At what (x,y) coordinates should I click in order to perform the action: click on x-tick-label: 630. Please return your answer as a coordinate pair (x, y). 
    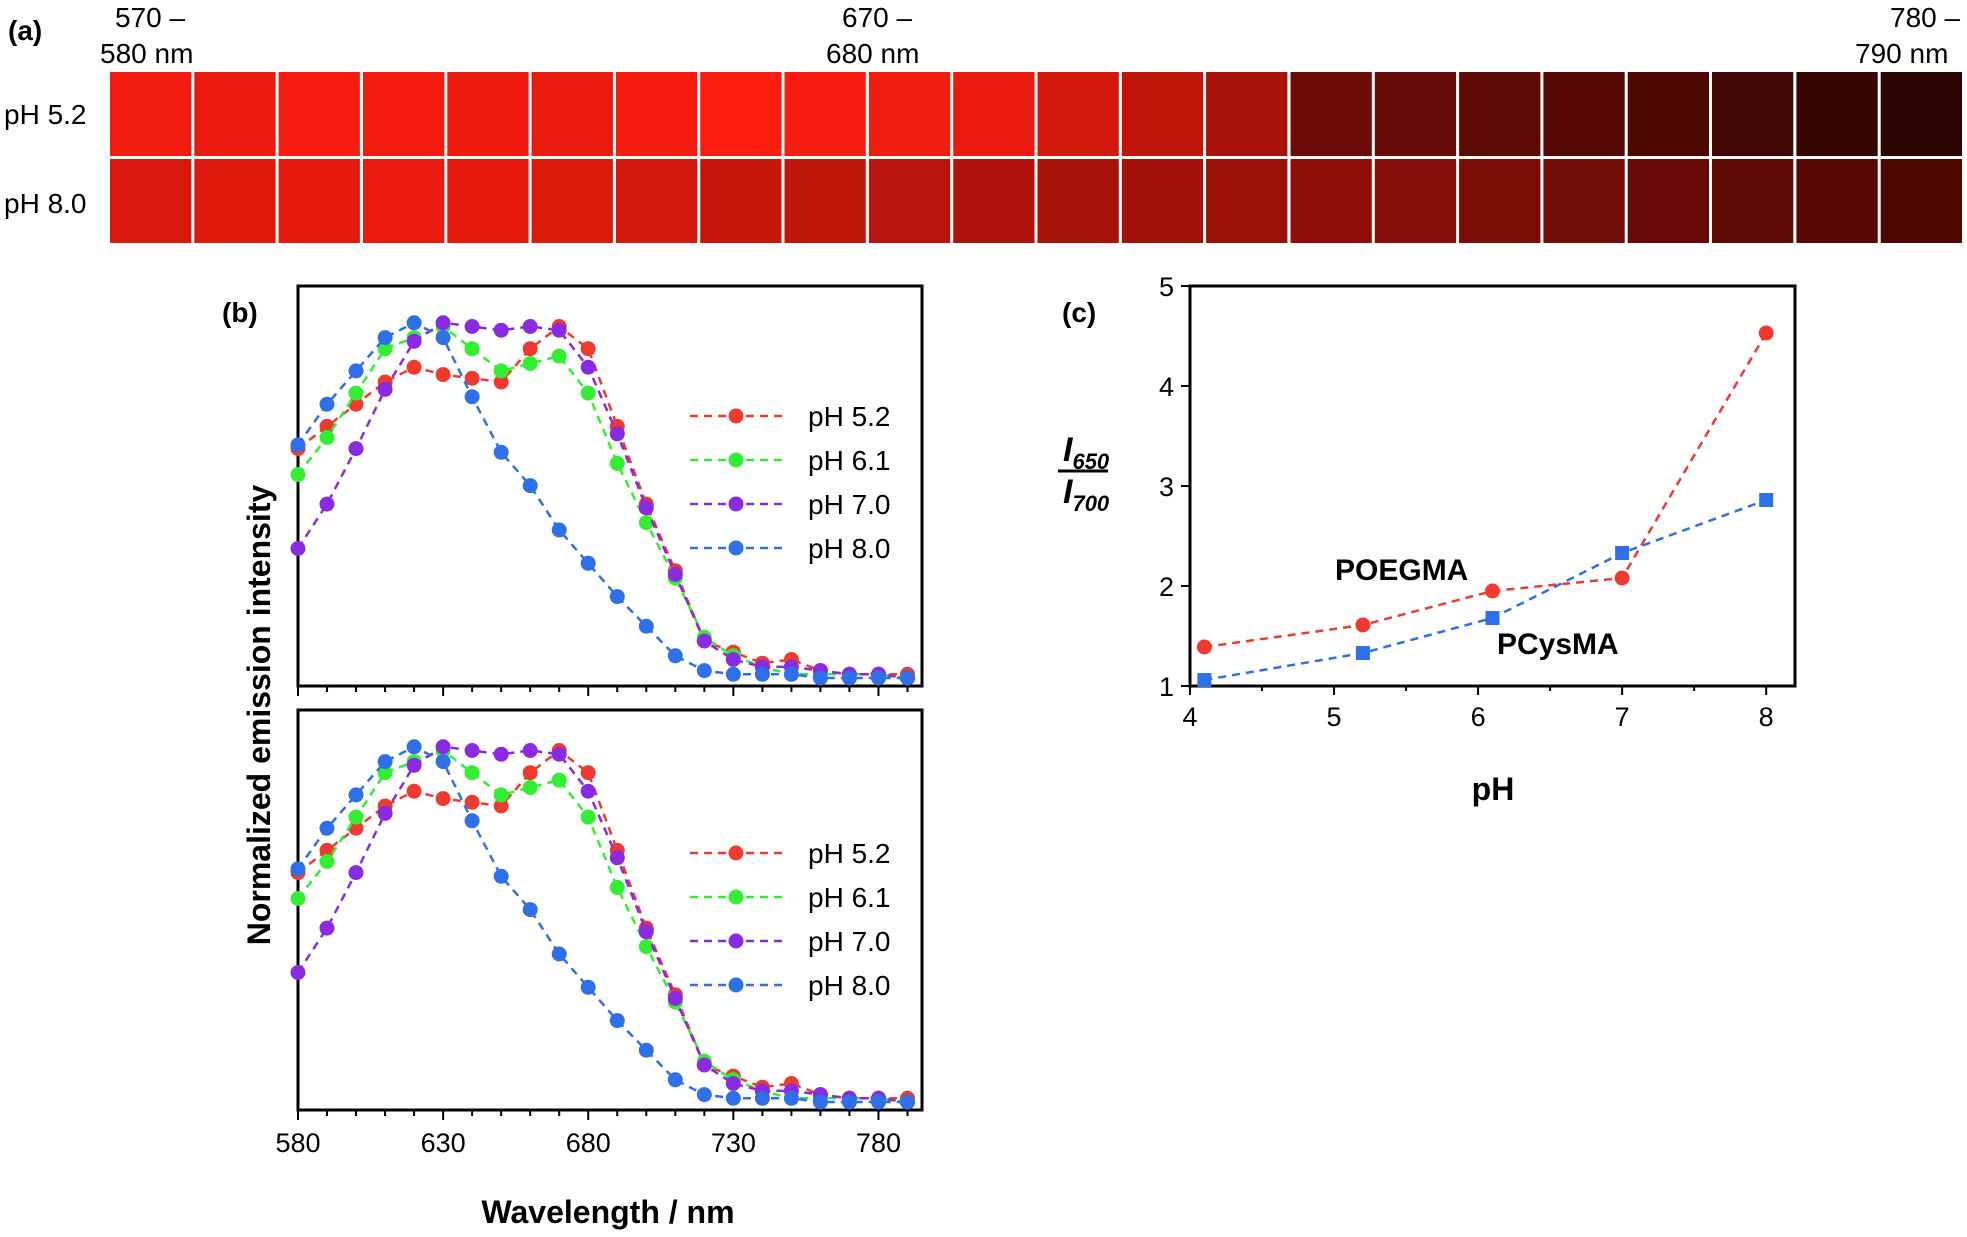
    Looking at the image, I should click on (443, 1143).